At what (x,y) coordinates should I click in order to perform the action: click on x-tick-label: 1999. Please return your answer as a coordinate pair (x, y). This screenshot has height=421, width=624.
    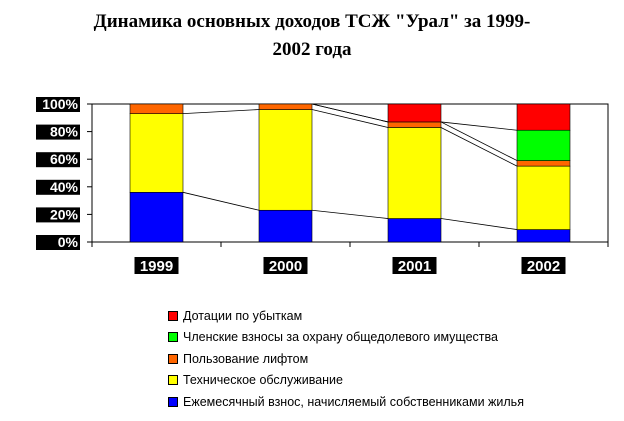
    Looking at the image, I should click on (156, 266).